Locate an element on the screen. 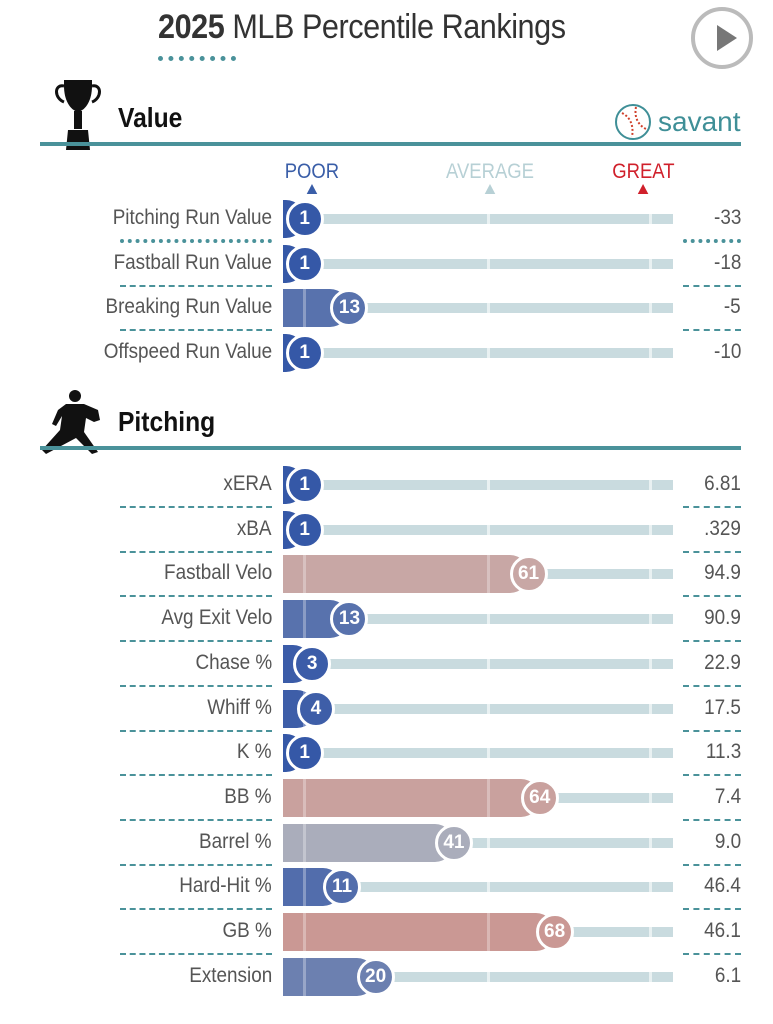 The height and width of the screenshot is (1024, 773). legend-great: GREAT is located at coordinates (643, 177).